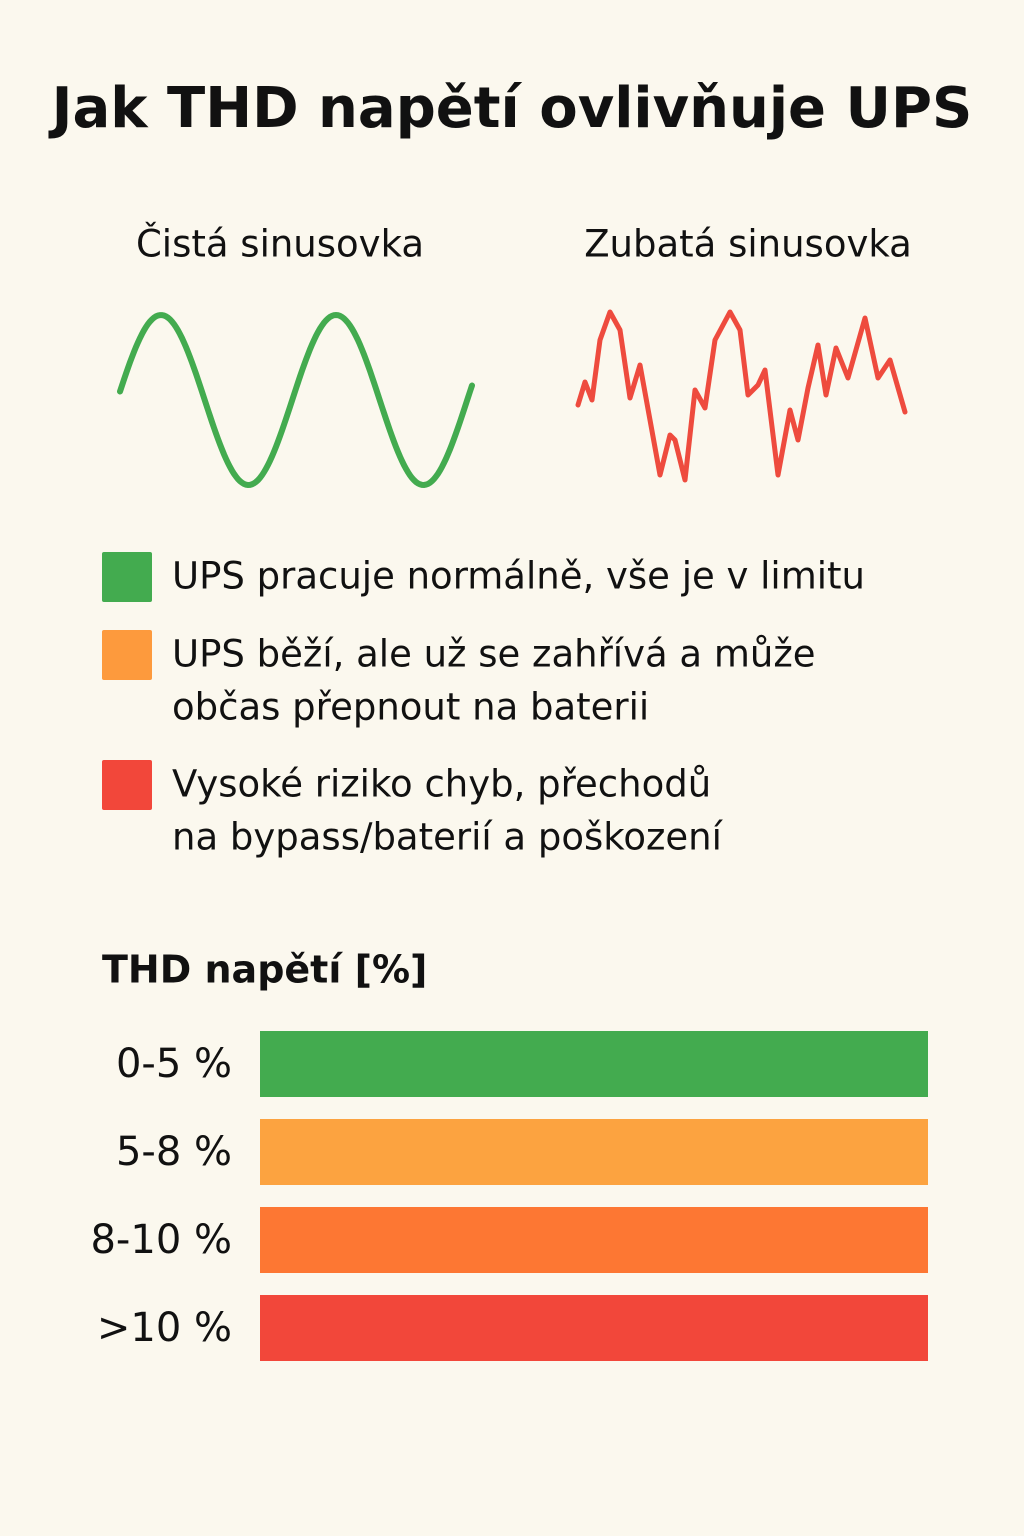  What do you see at coordinates (518, 576) in the screenshot?
I see `legend-text: UPS pracuje normálně, vše je v limitu` at bounding box center [518, 576].